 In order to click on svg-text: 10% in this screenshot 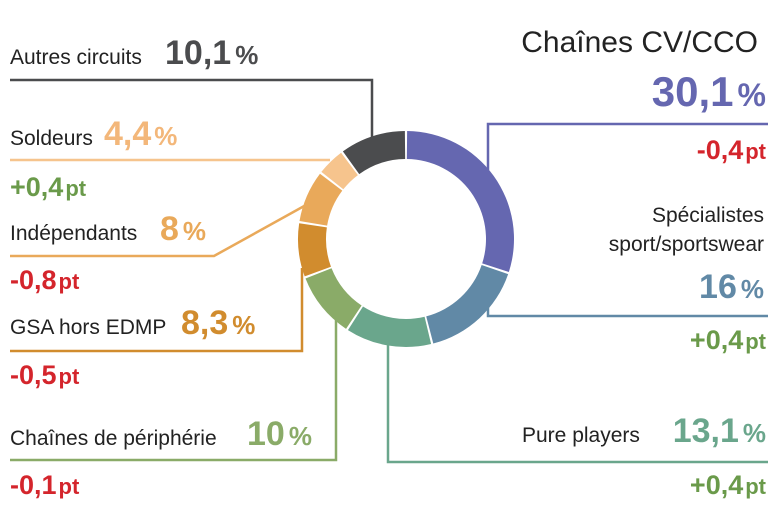, I will do `click(279, 434)`.